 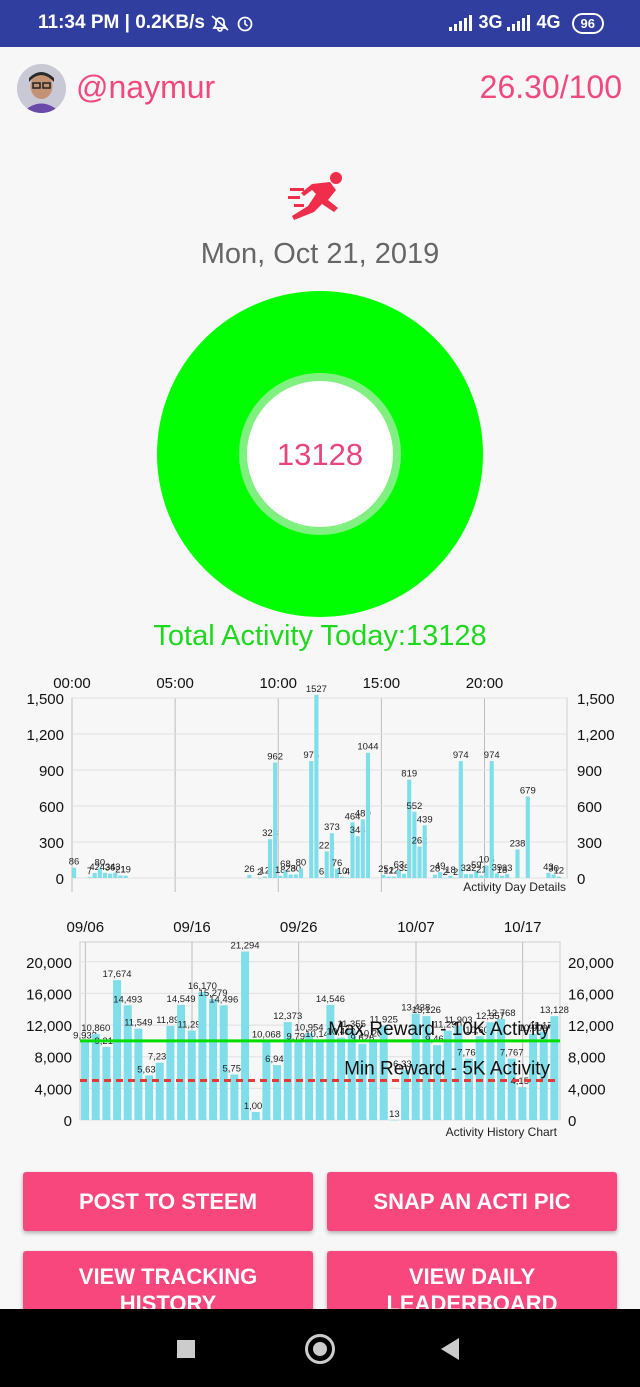 I want to click on day-chart-x-tick: 15:00, so click(x=382, y=683).